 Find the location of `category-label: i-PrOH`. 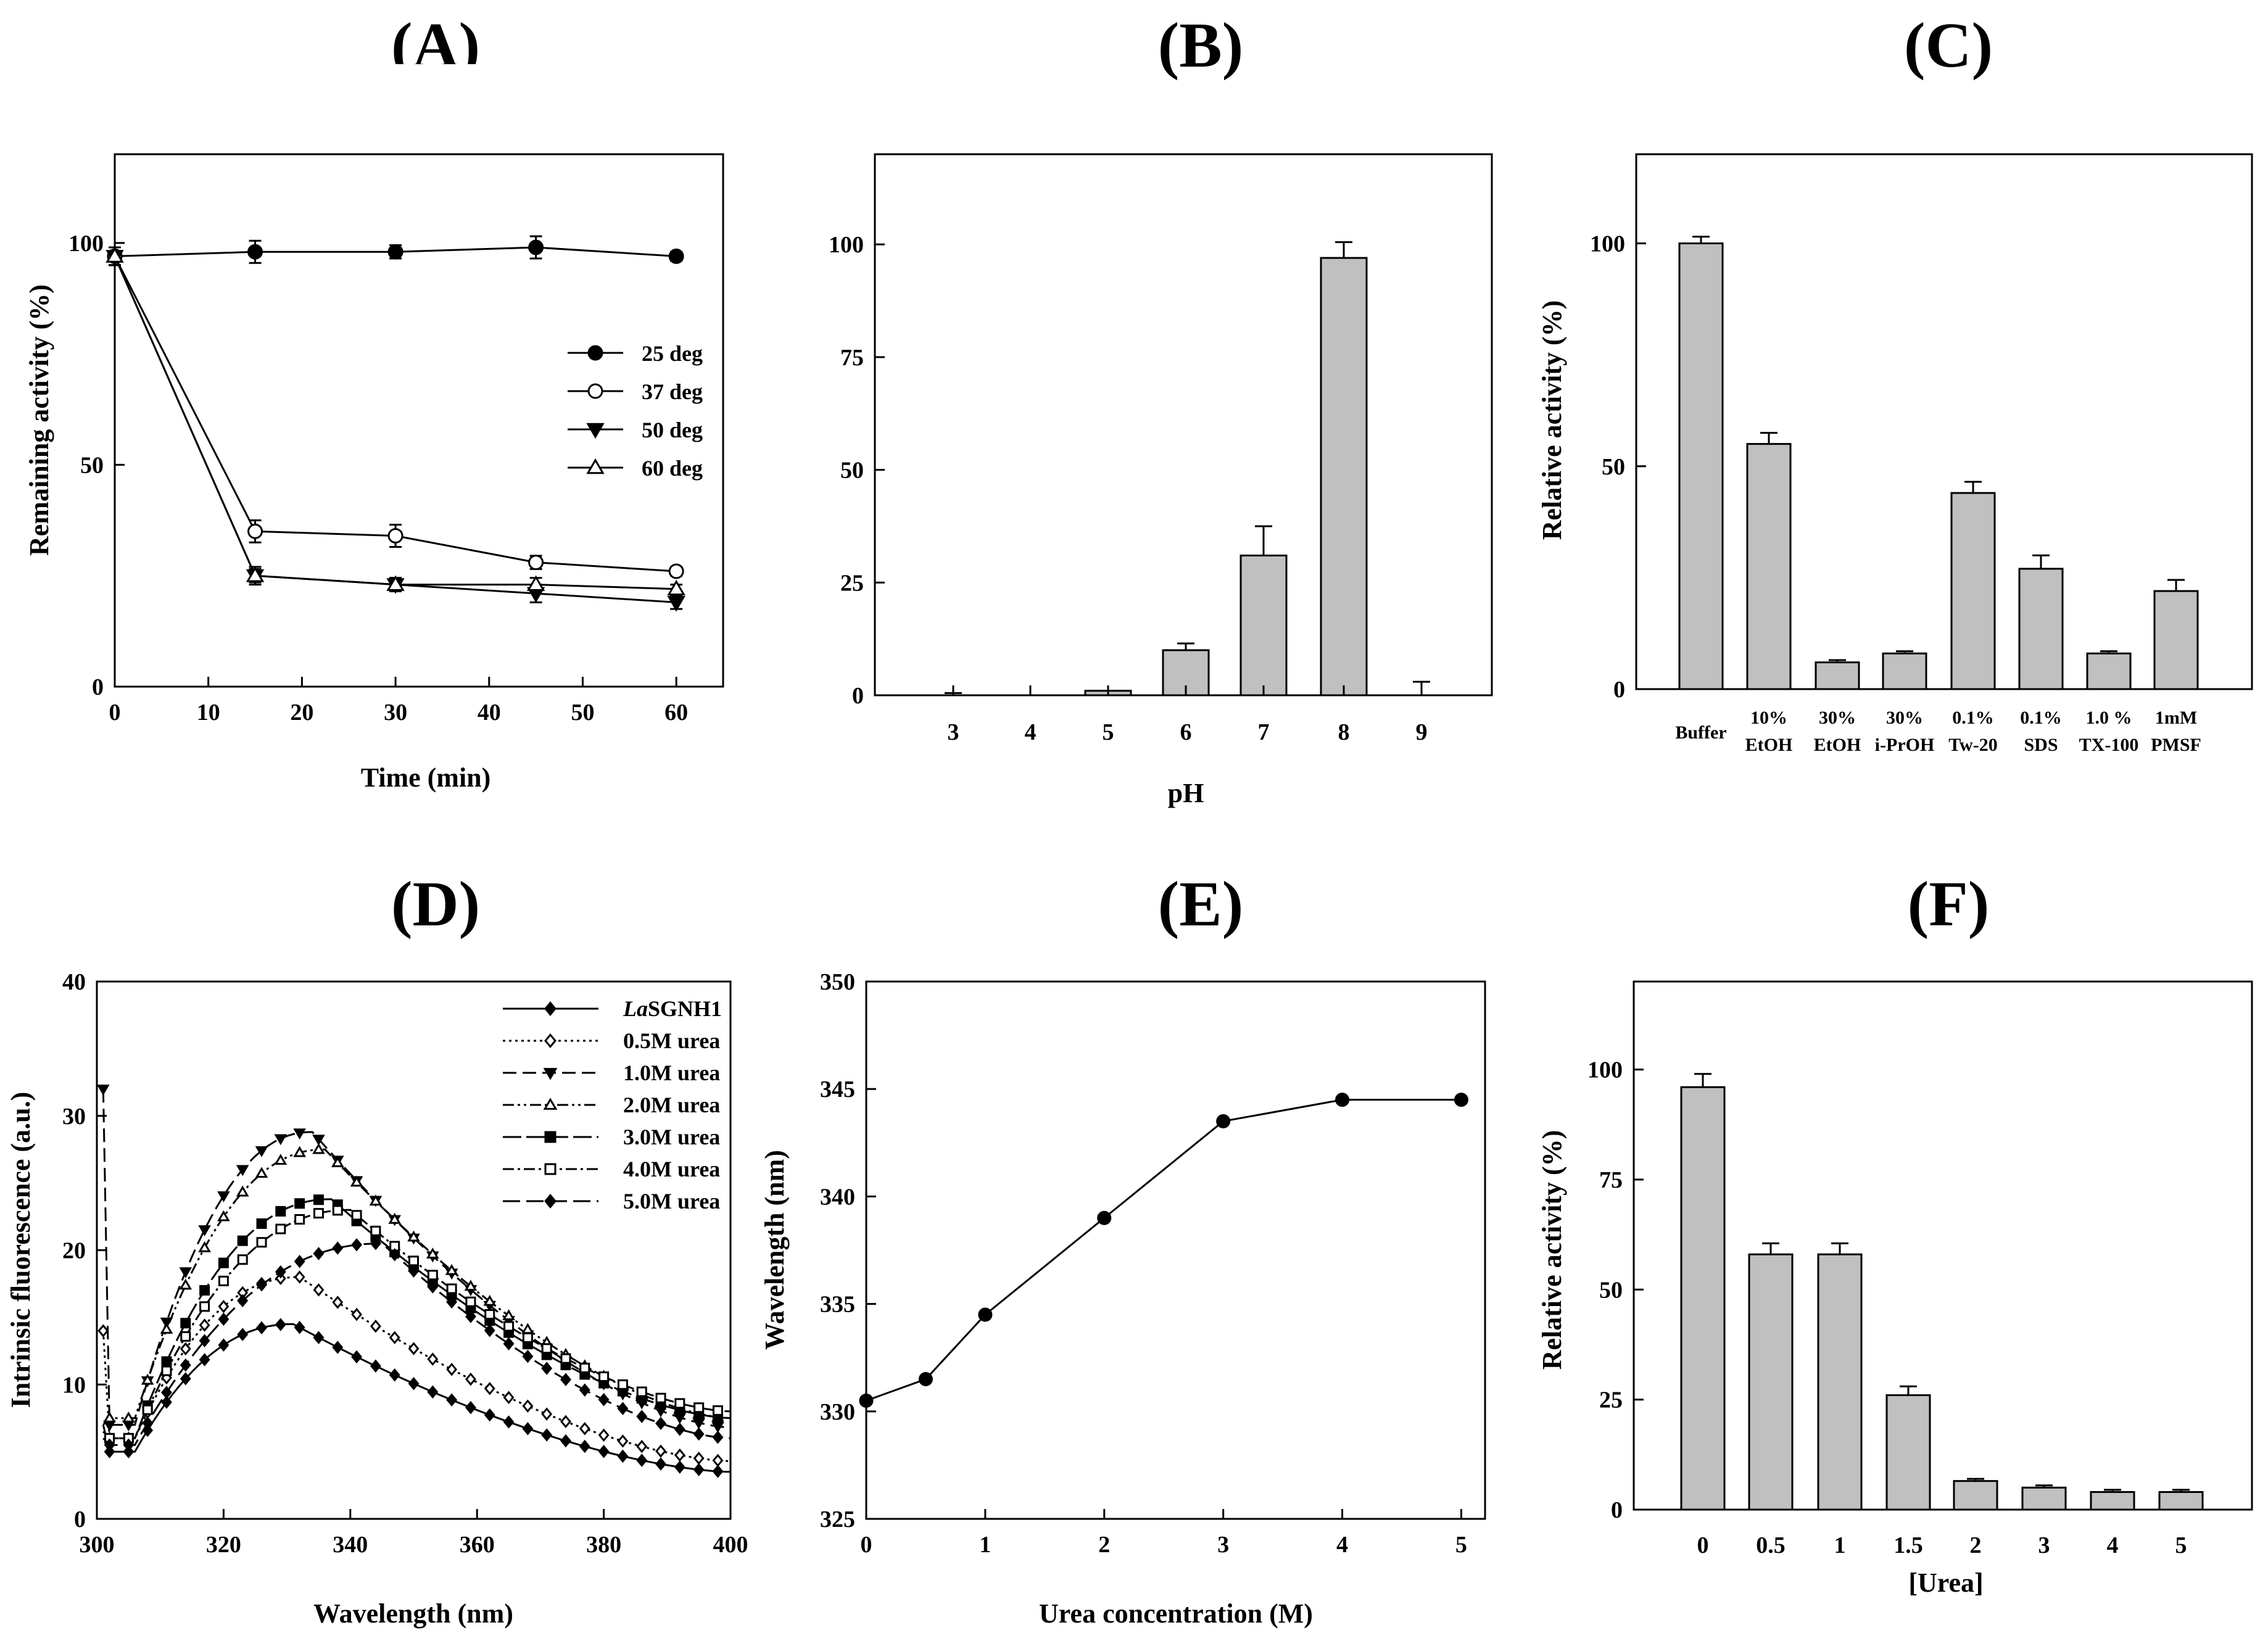

category-label: i-PrOH is located at coordinates (1905, 745).